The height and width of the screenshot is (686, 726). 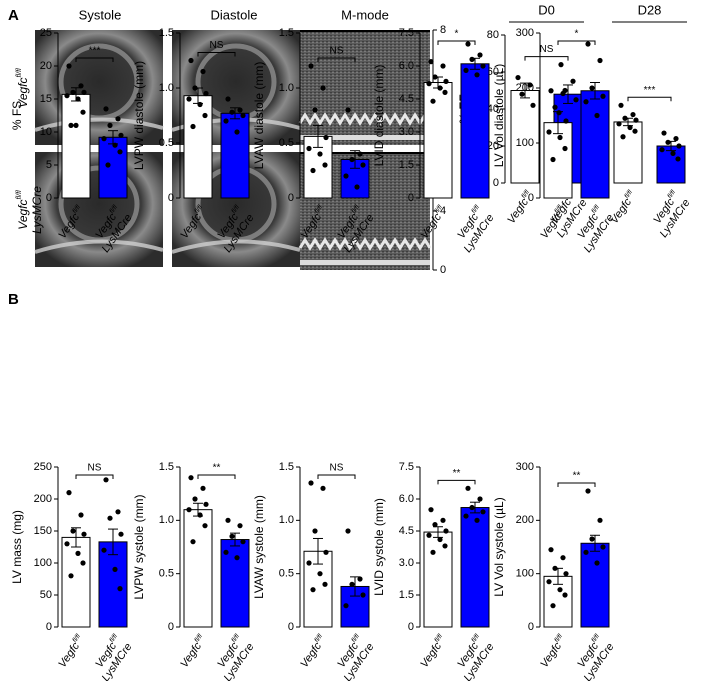 I want to click on error-bar, so click(x=475, y=507).